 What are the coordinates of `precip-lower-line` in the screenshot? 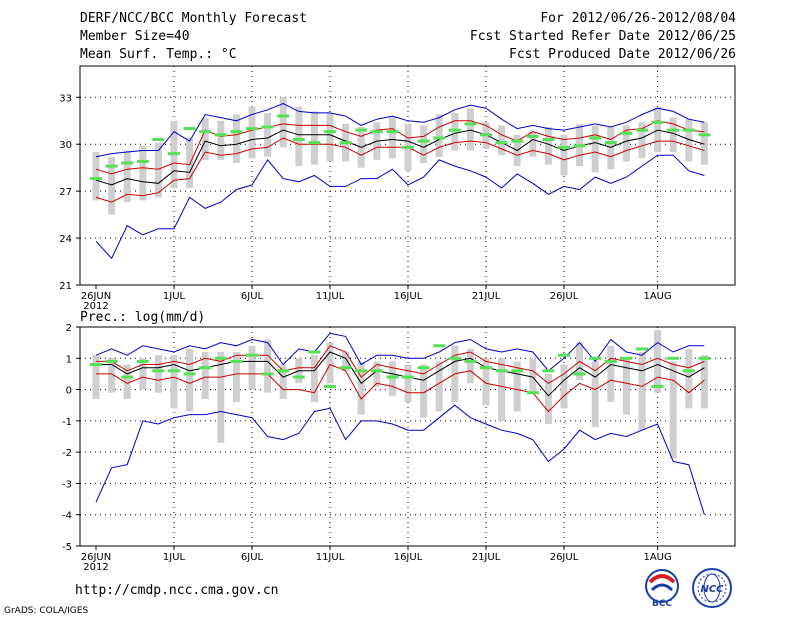 It's located at (400, 388).